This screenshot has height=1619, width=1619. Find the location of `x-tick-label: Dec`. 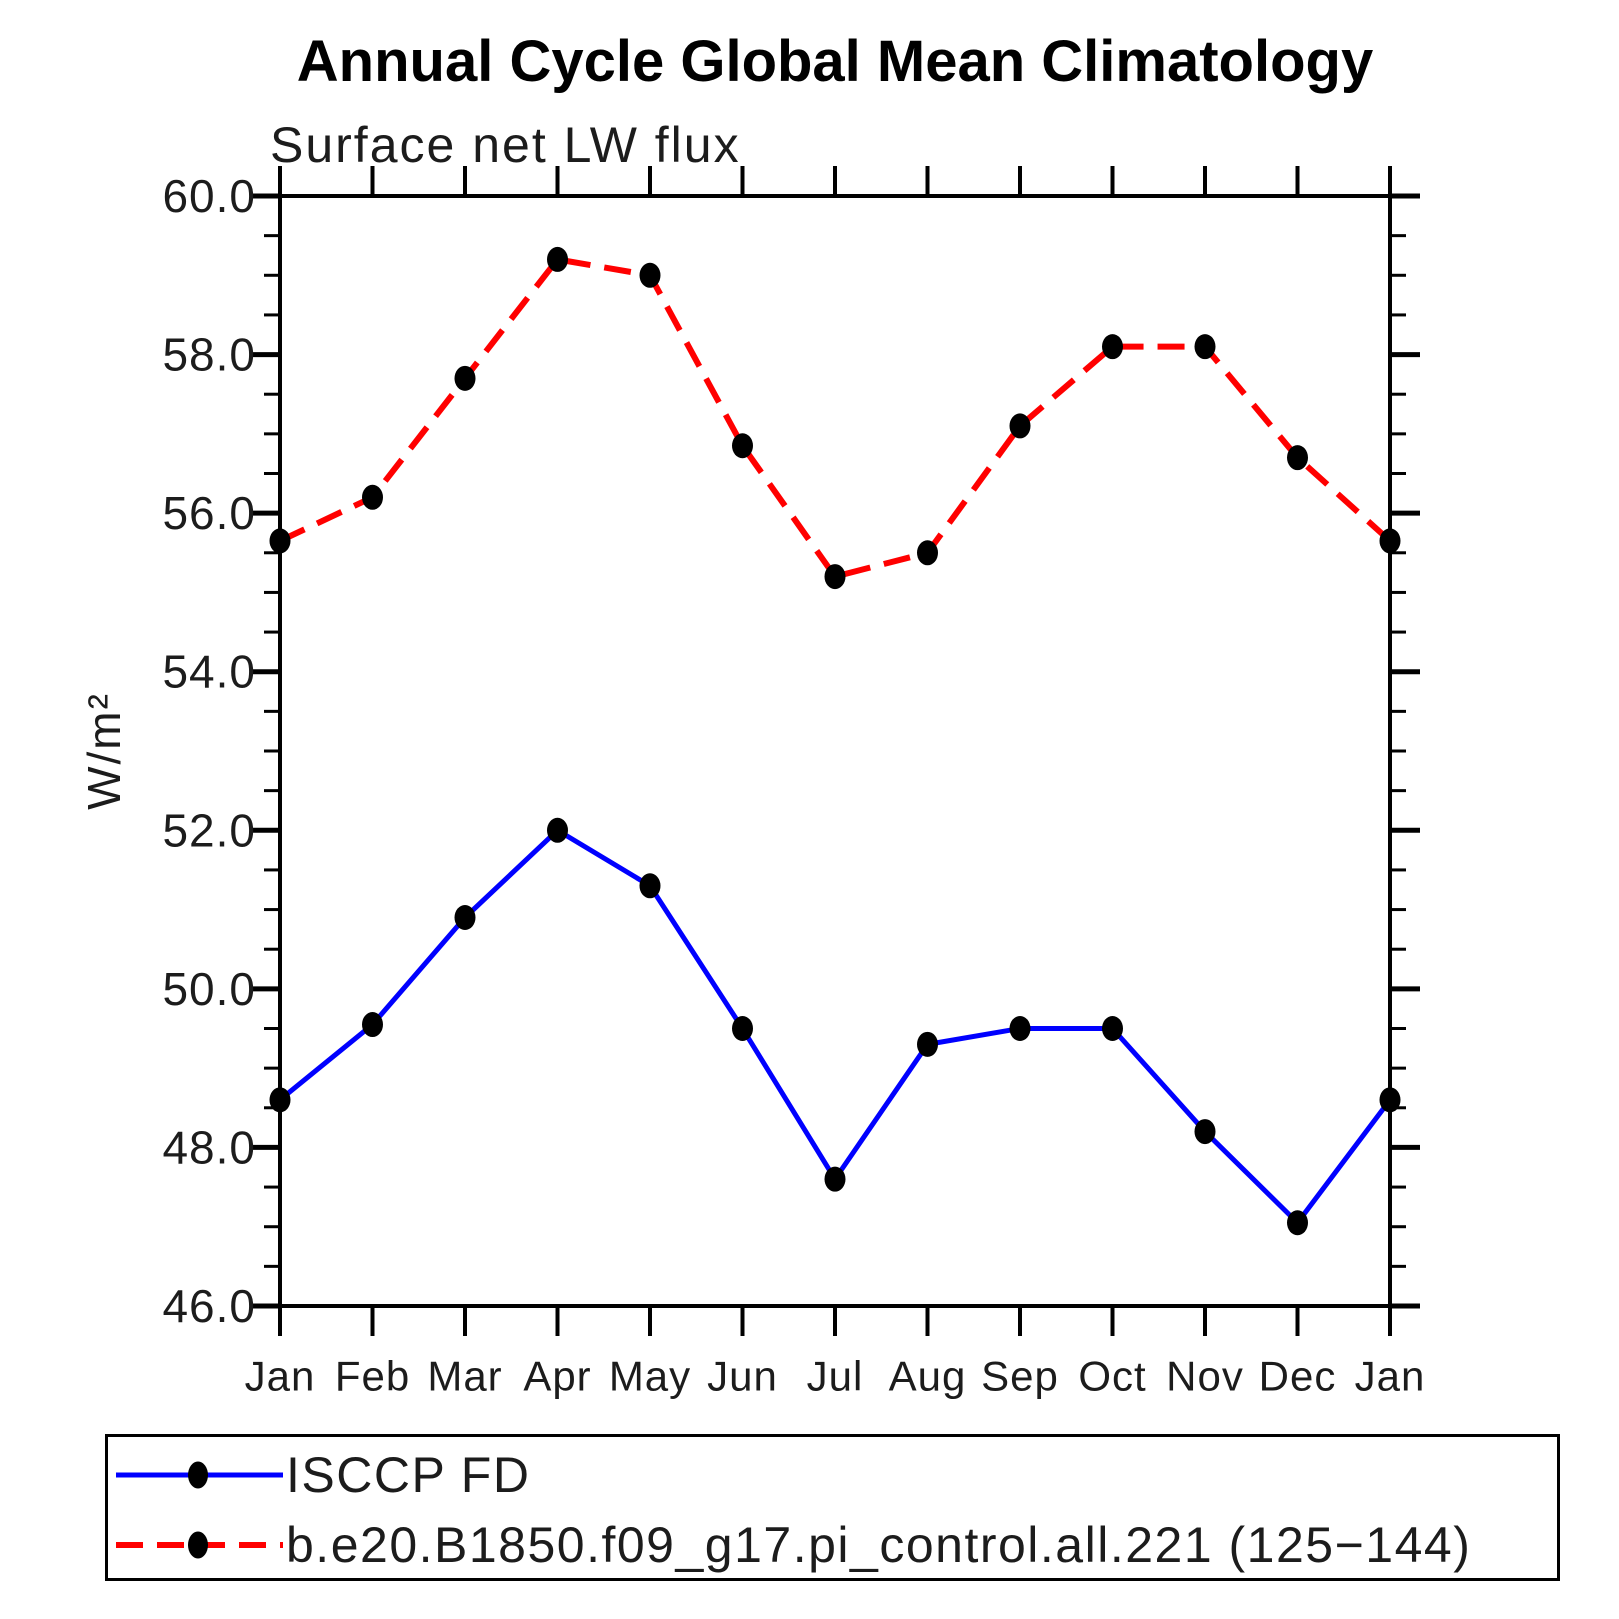

x-tick-label: Dec is located at coordinates (1298, 1376).